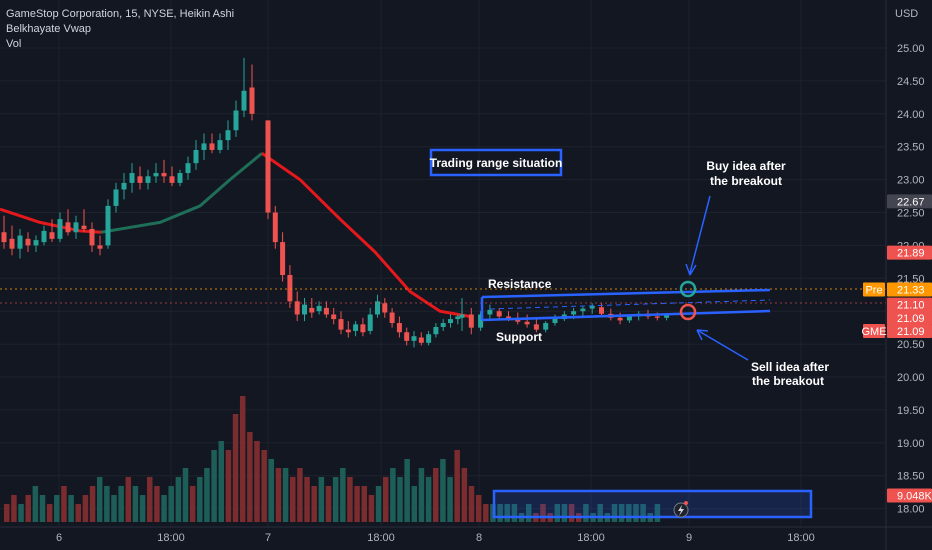 This screenshot has width=932, height=550. I want to click on price-tag-prefix-bg, so click(874, 289).